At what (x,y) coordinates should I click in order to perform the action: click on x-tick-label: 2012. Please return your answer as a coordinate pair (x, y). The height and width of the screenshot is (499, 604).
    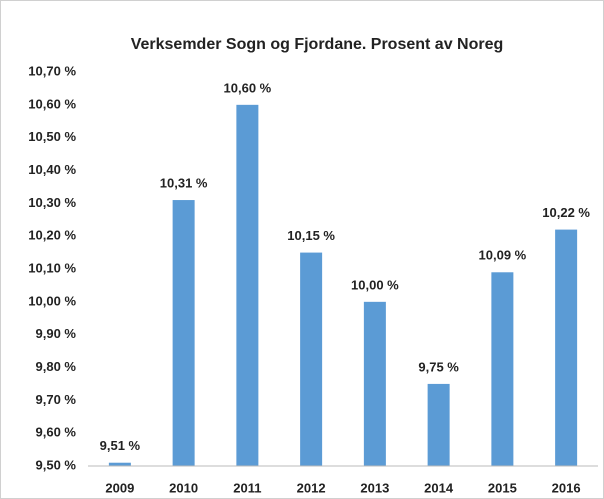
    Looking at the image, I should click on (311, 487).